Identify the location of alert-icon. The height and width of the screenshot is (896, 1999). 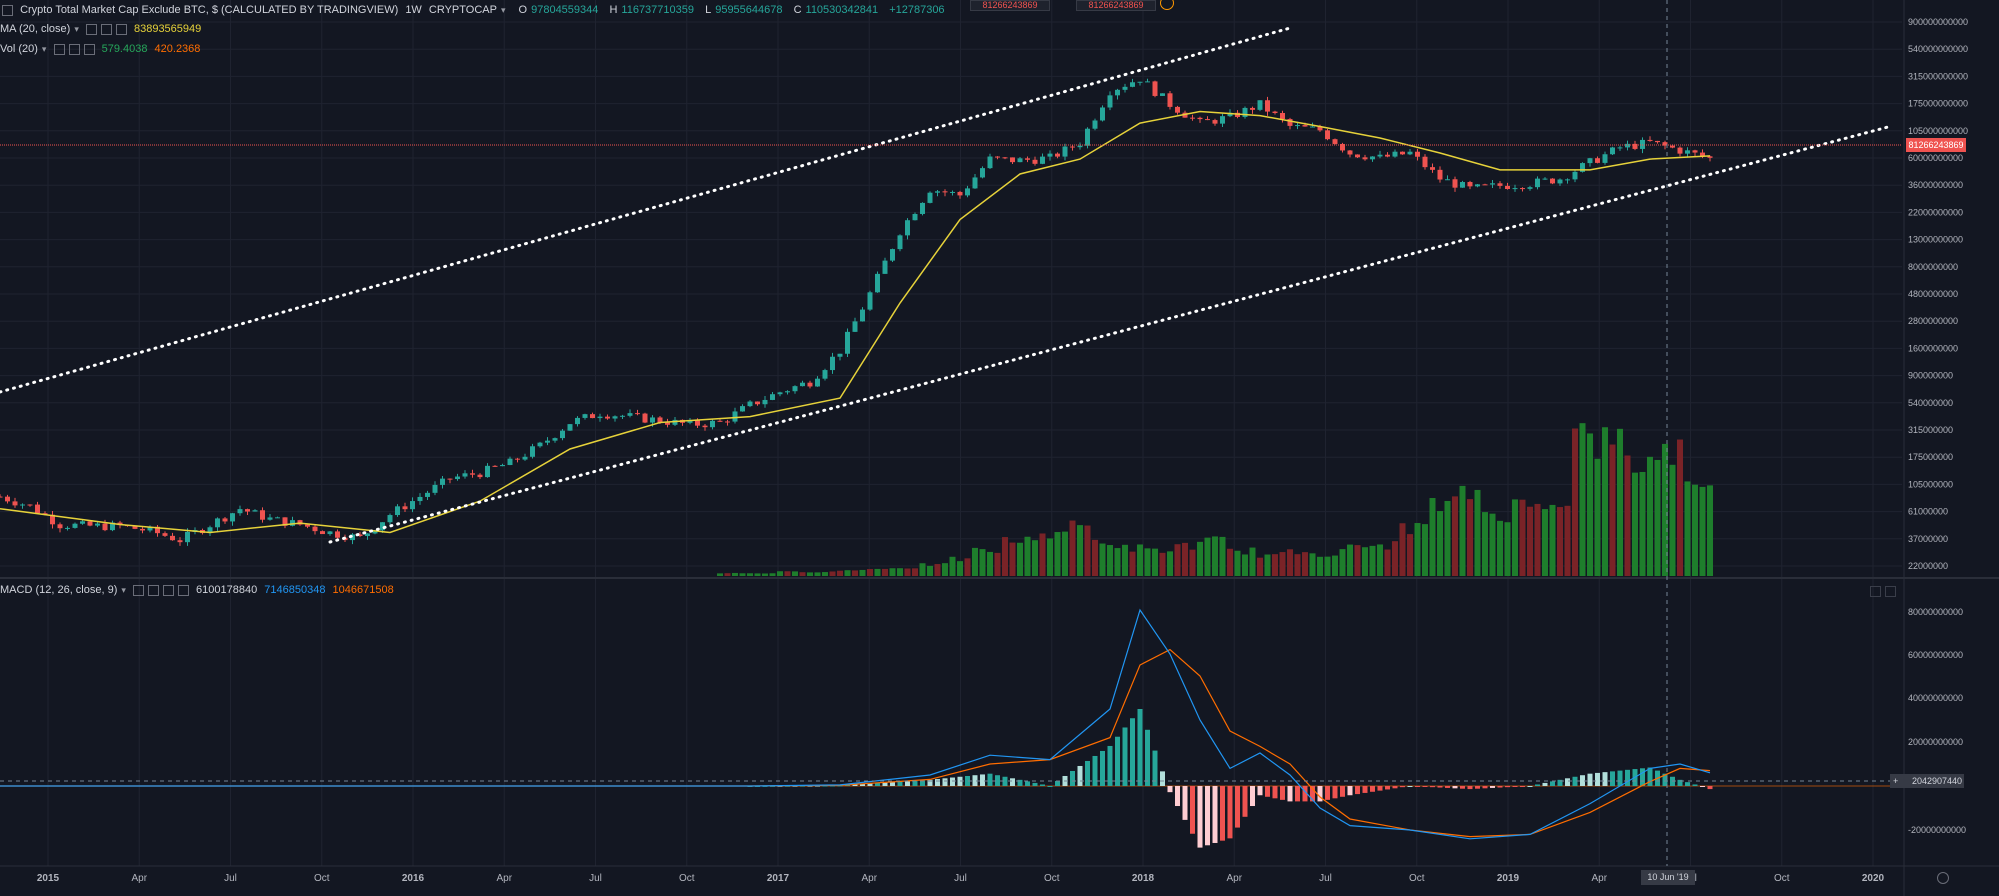
(1167, 5).